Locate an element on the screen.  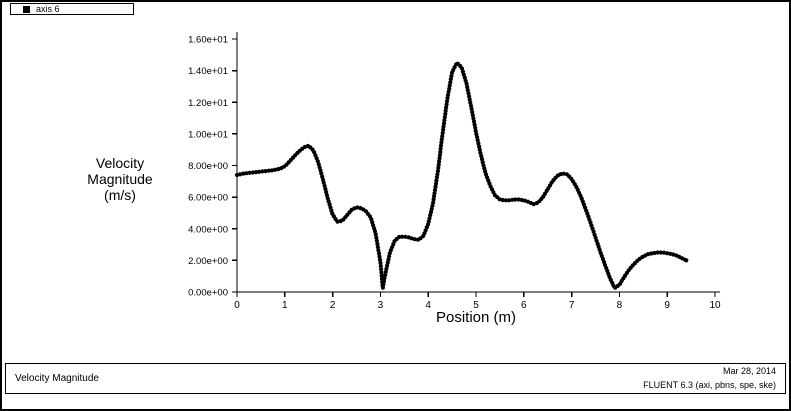
legend: axis 6 is located at coordinates (72, 9).